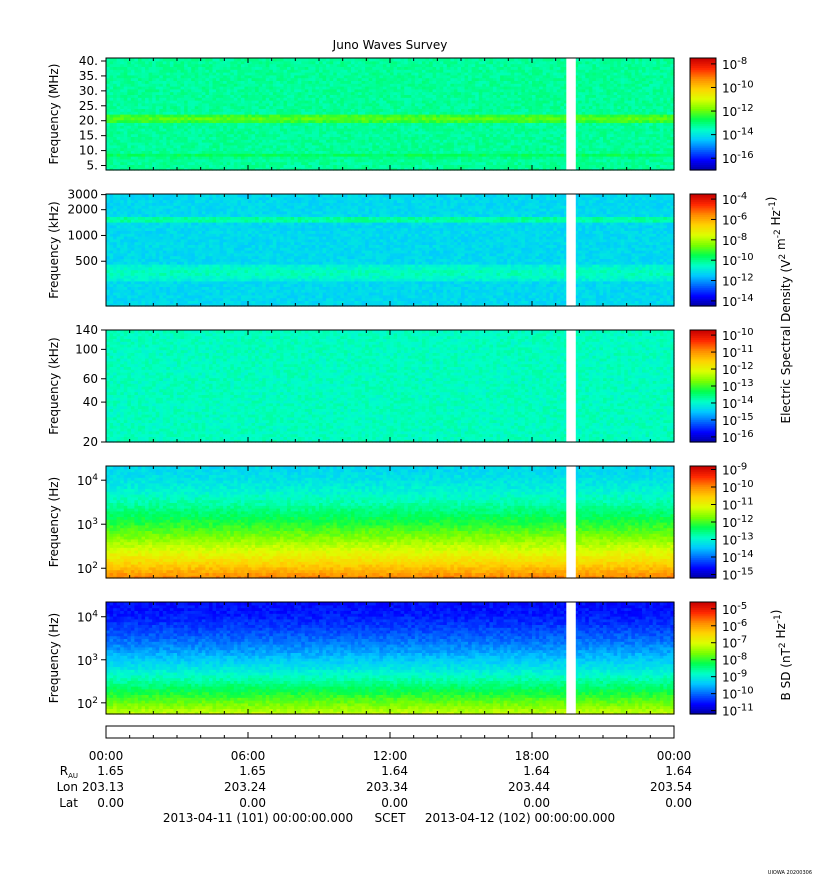 This screenshot has height=880, width=815. What do you see at coordinates (390, 45) in the screenshot?
I see `figure-title: Juno Waves Survey` at bounding box center [390, 45].